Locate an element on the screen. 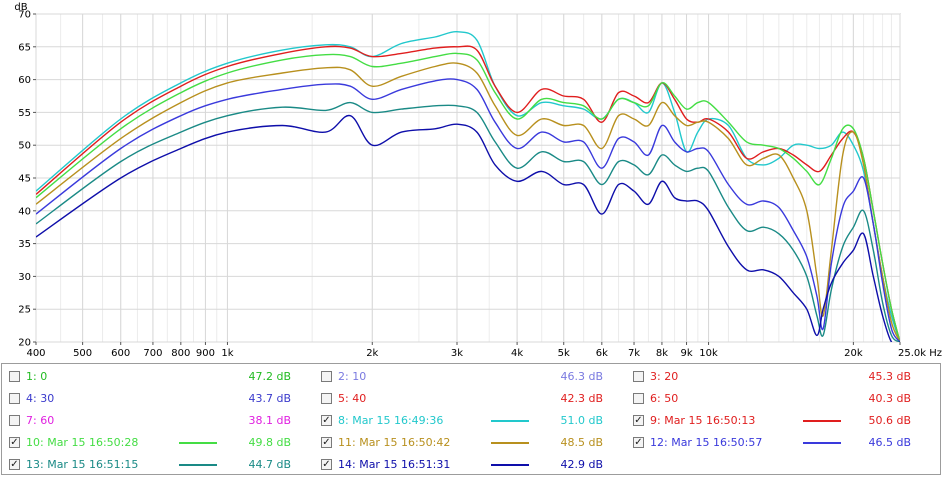 This screenshot has width=944, height=478. legend-item: ✓ 11: Mar 15 16:50:42 48.5 dB is located at coordinates (473, 444).